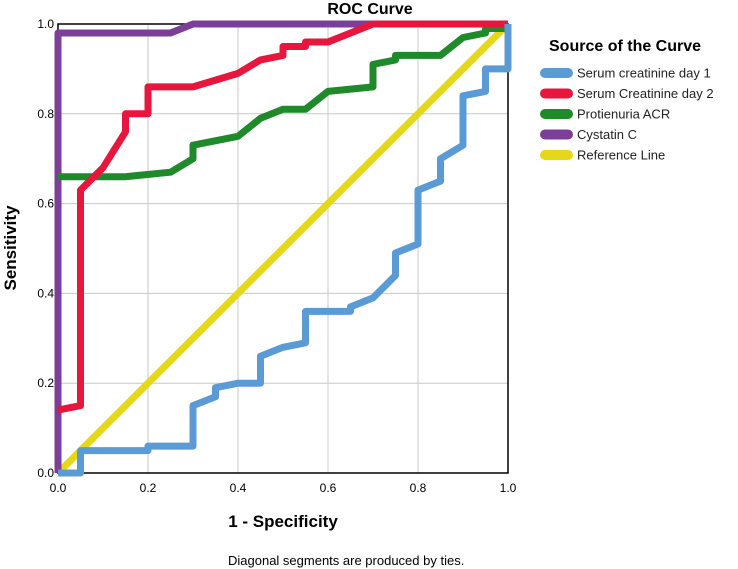  Describe the element at coordinates (58, 488) in the screenshot. I see `x-tick-label: 0.0` at that location.